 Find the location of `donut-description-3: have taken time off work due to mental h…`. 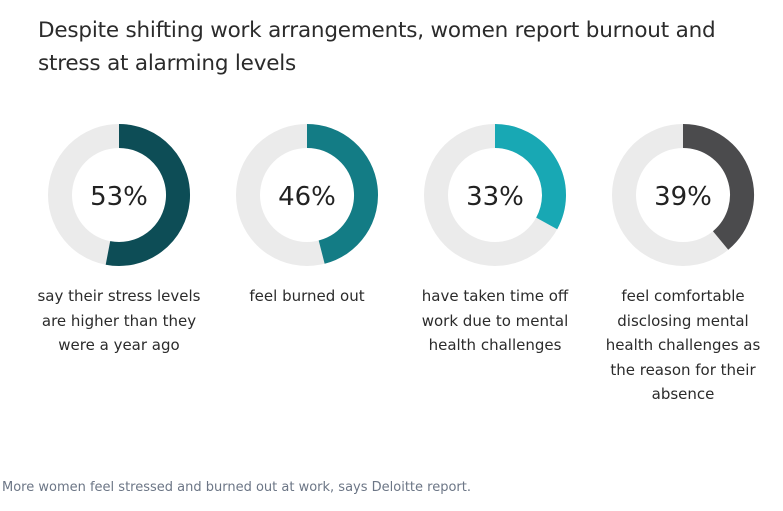

donut-description-3: have taken time off work due to mental h… is located at coordinates (495, 320).